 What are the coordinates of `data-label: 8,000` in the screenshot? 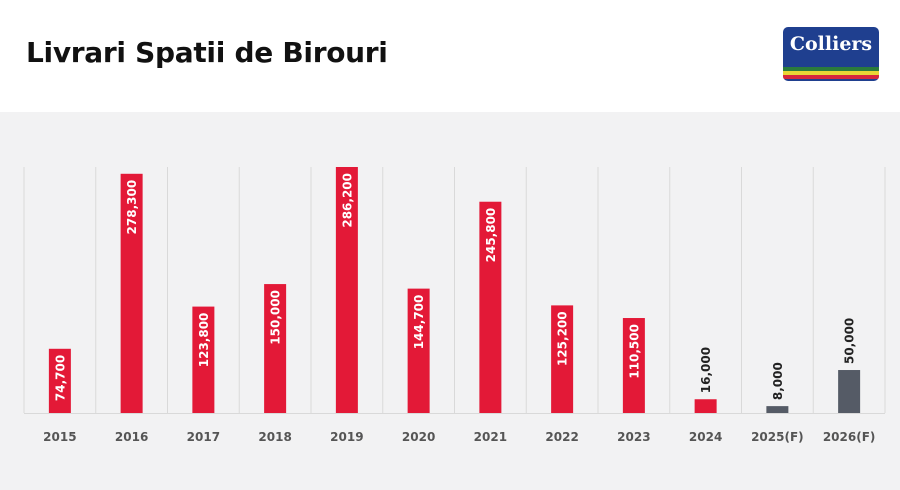 It's located at (778, 381).